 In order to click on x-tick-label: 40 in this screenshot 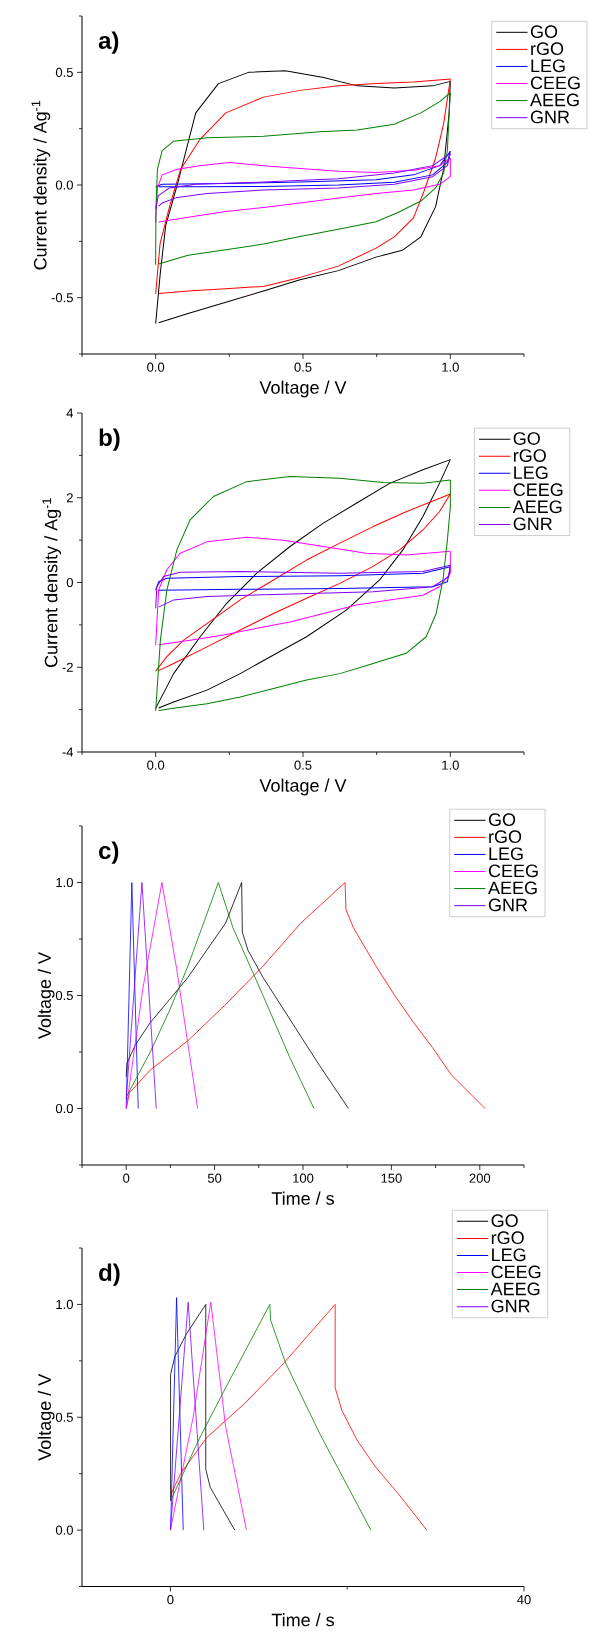, I will do `click(524, 1600)`.